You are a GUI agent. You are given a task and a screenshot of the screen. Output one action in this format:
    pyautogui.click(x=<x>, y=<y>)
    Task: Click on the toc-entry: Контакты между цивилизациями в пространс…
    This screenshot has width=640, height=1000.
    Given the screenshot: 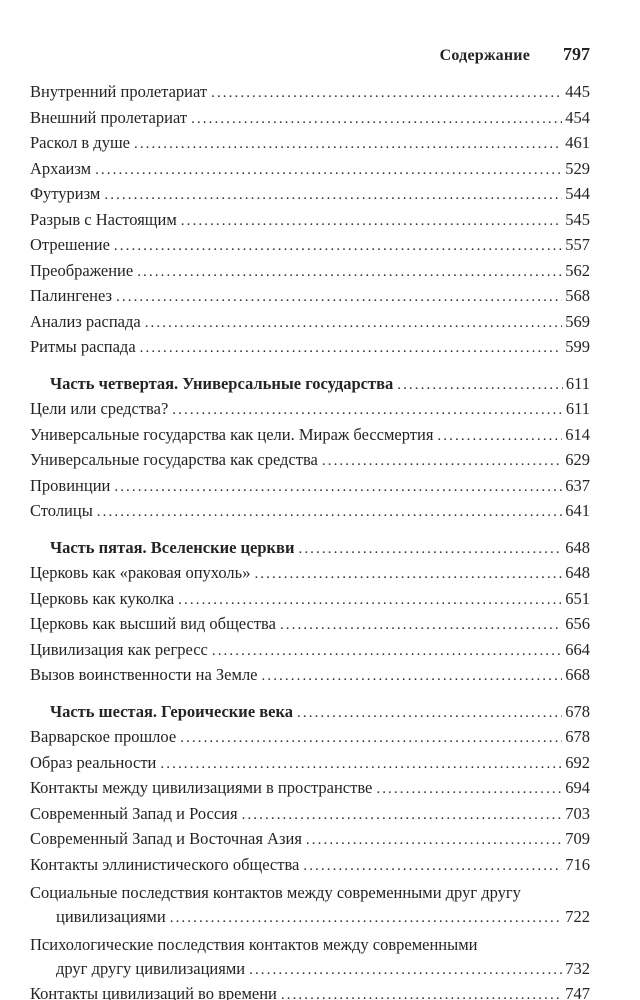 What is the action you would take?
    pyautogui.click(x=310, y=789)
    